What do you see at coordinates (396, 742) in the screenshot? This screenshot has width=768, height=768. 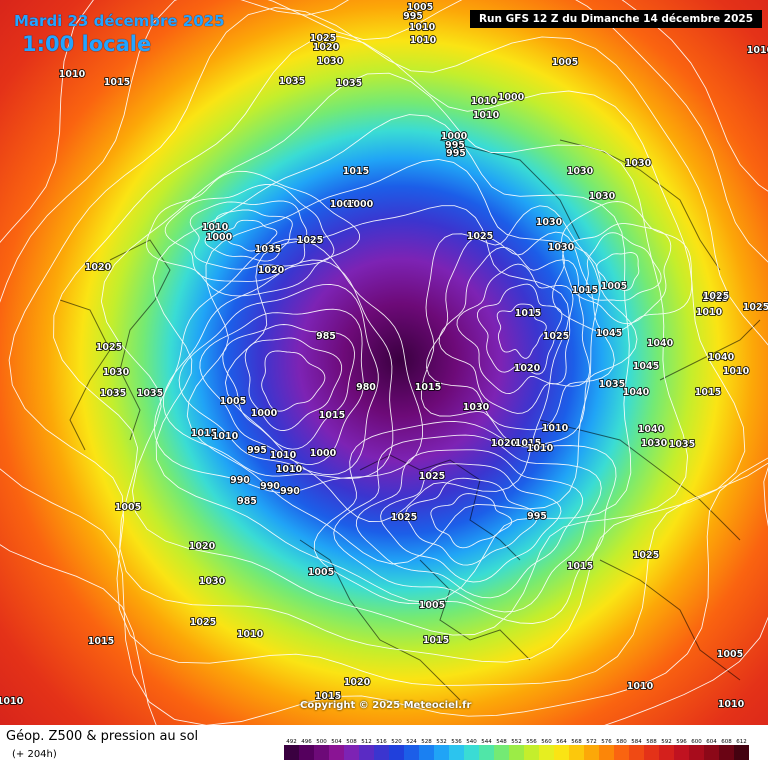 I see `scale-tick: 520` at bounding box center [396, 742].